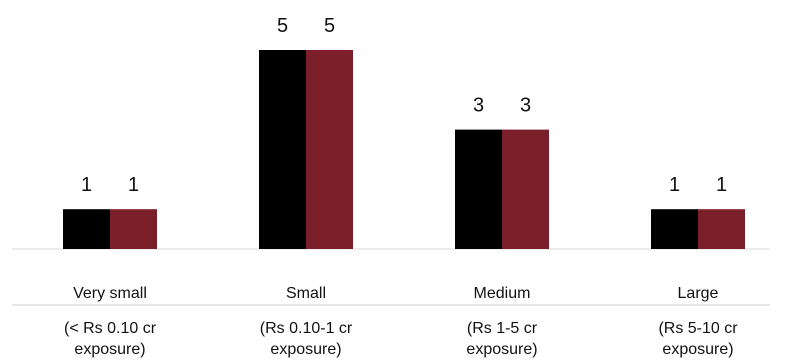  I want to click on category-sublabel: (< Rs 0.10 cr, so click(110, 328).